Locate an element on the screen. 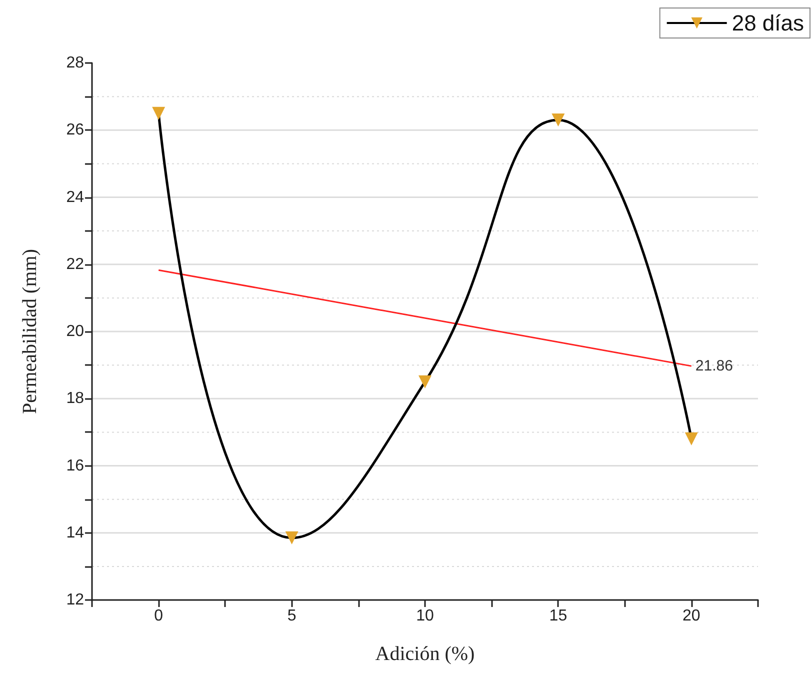 The image size is (812, 686). x-tick-label: 0 is located at coordinates (159, 616).